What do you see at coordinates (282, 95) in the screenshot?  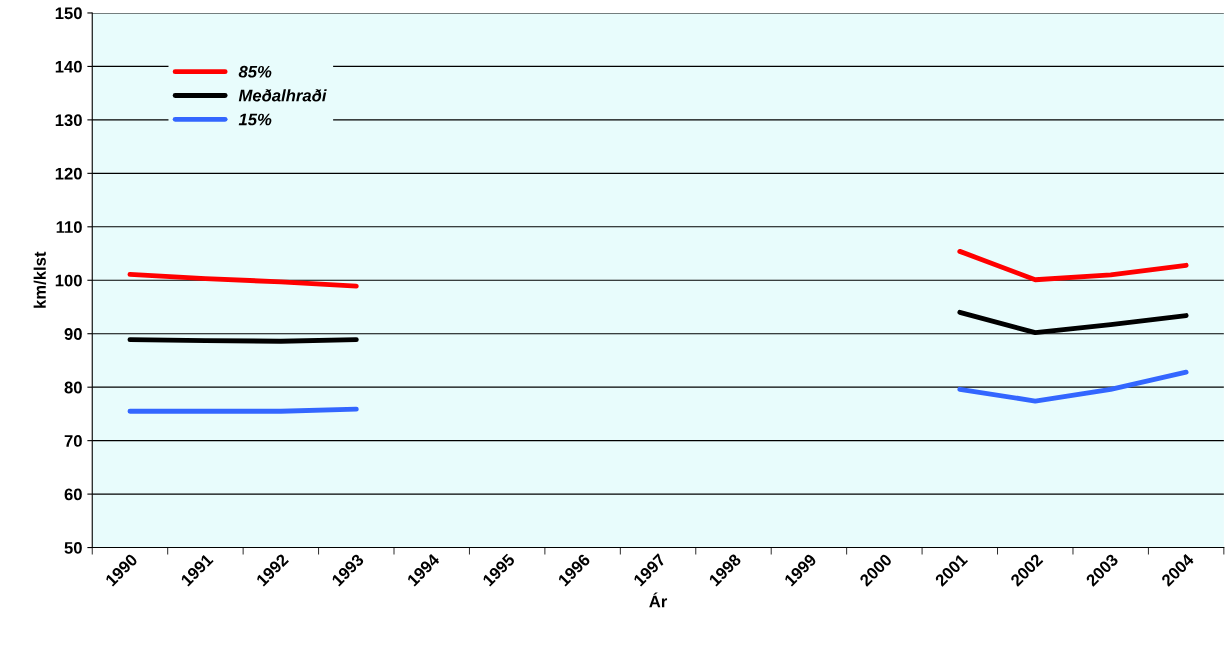 I see `legend-label: Meðalhraði` at bounding box center [282, 95].